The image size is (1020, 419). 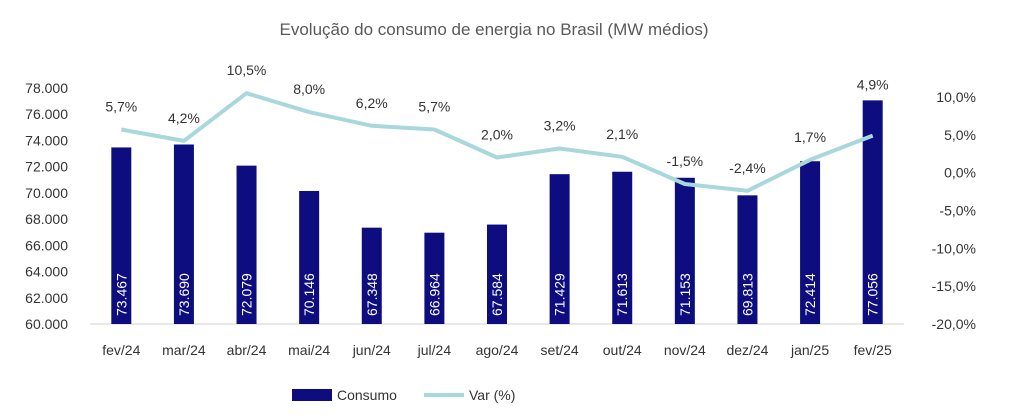 I want to click on left-tick-label: 70.000, so click(x=46, y=193).